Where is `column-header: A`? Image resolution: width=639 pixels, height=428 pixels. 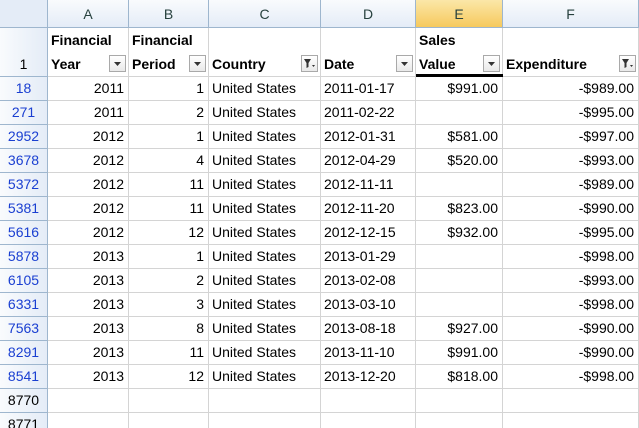
column-header: A is located at coordinates (88, 14).